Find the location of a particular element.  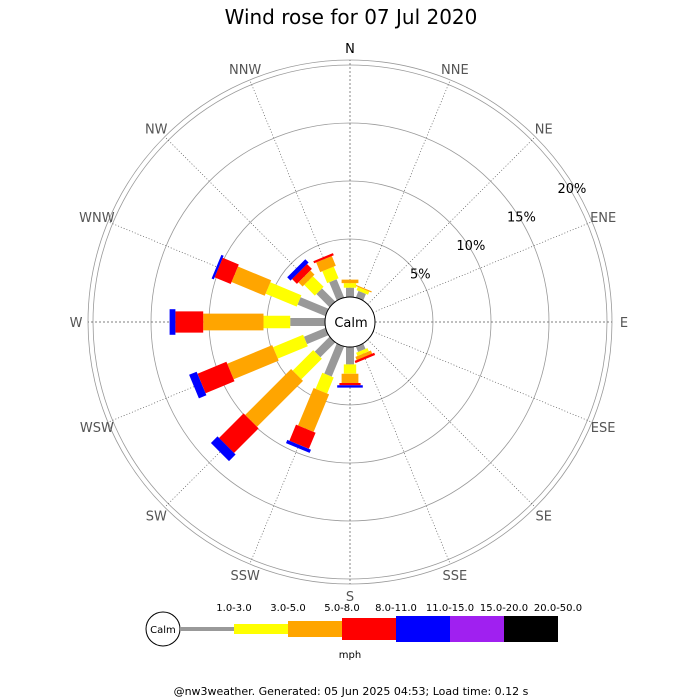

bar-NW-3.0-5.0 is located at coordinates (314, 286).